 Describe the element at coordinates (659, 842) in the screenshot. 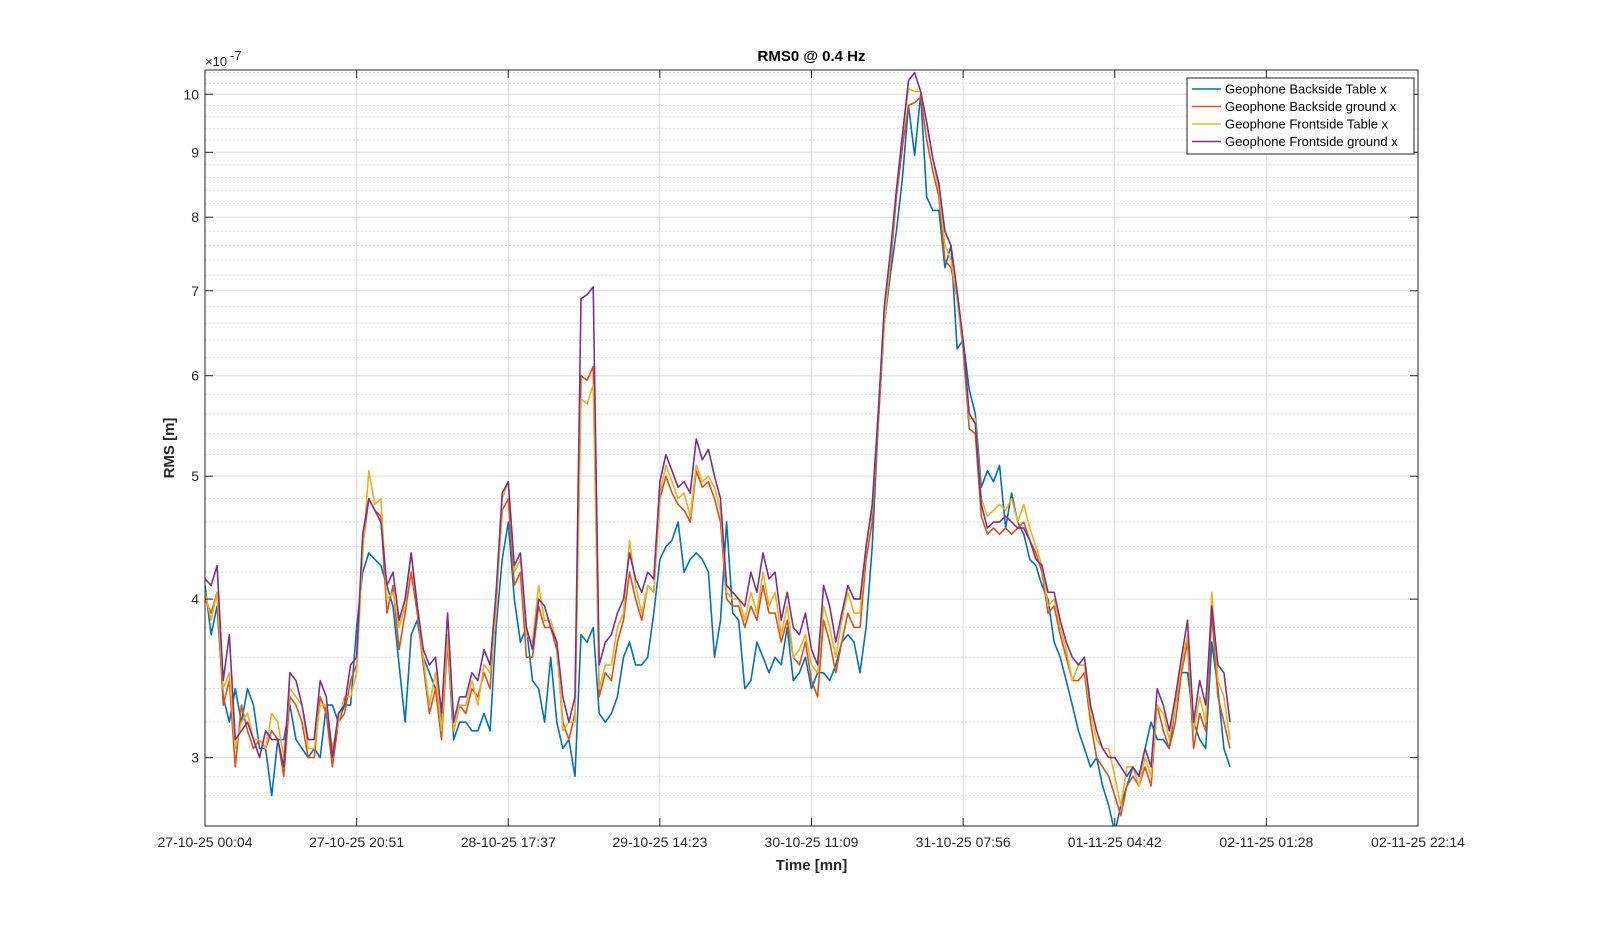

I see `x-tick-label: 29-10-25 14:23` at that location.